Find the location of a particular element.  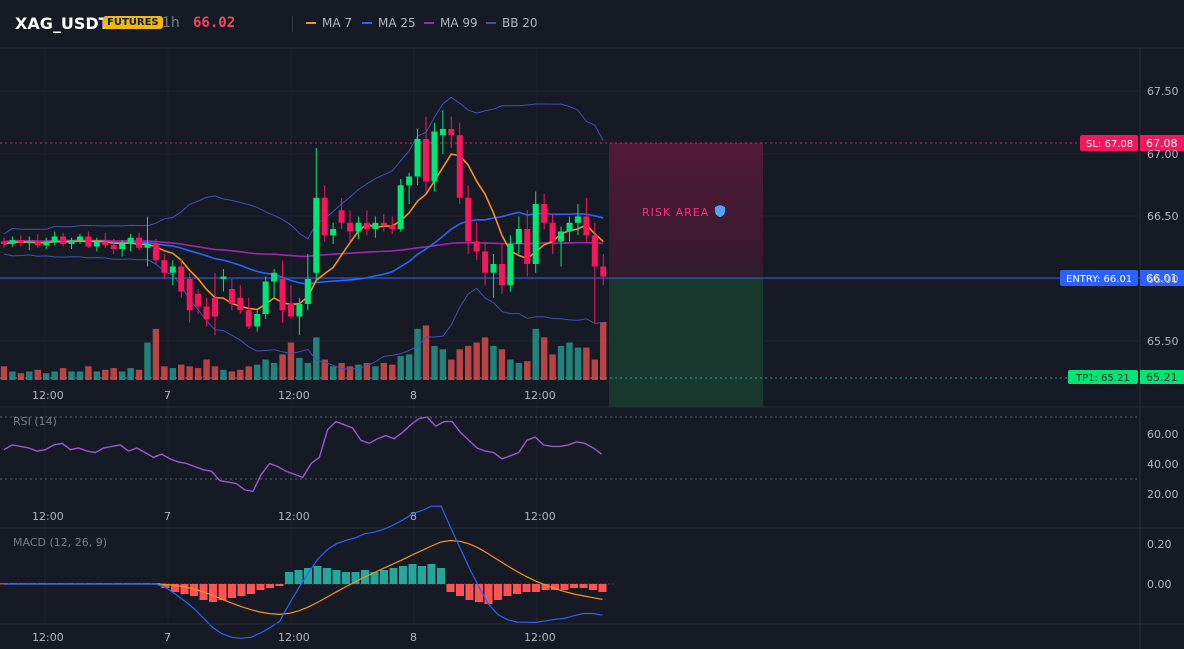

symbol-name: XAG_USDT is located at coordinates (62, 23).